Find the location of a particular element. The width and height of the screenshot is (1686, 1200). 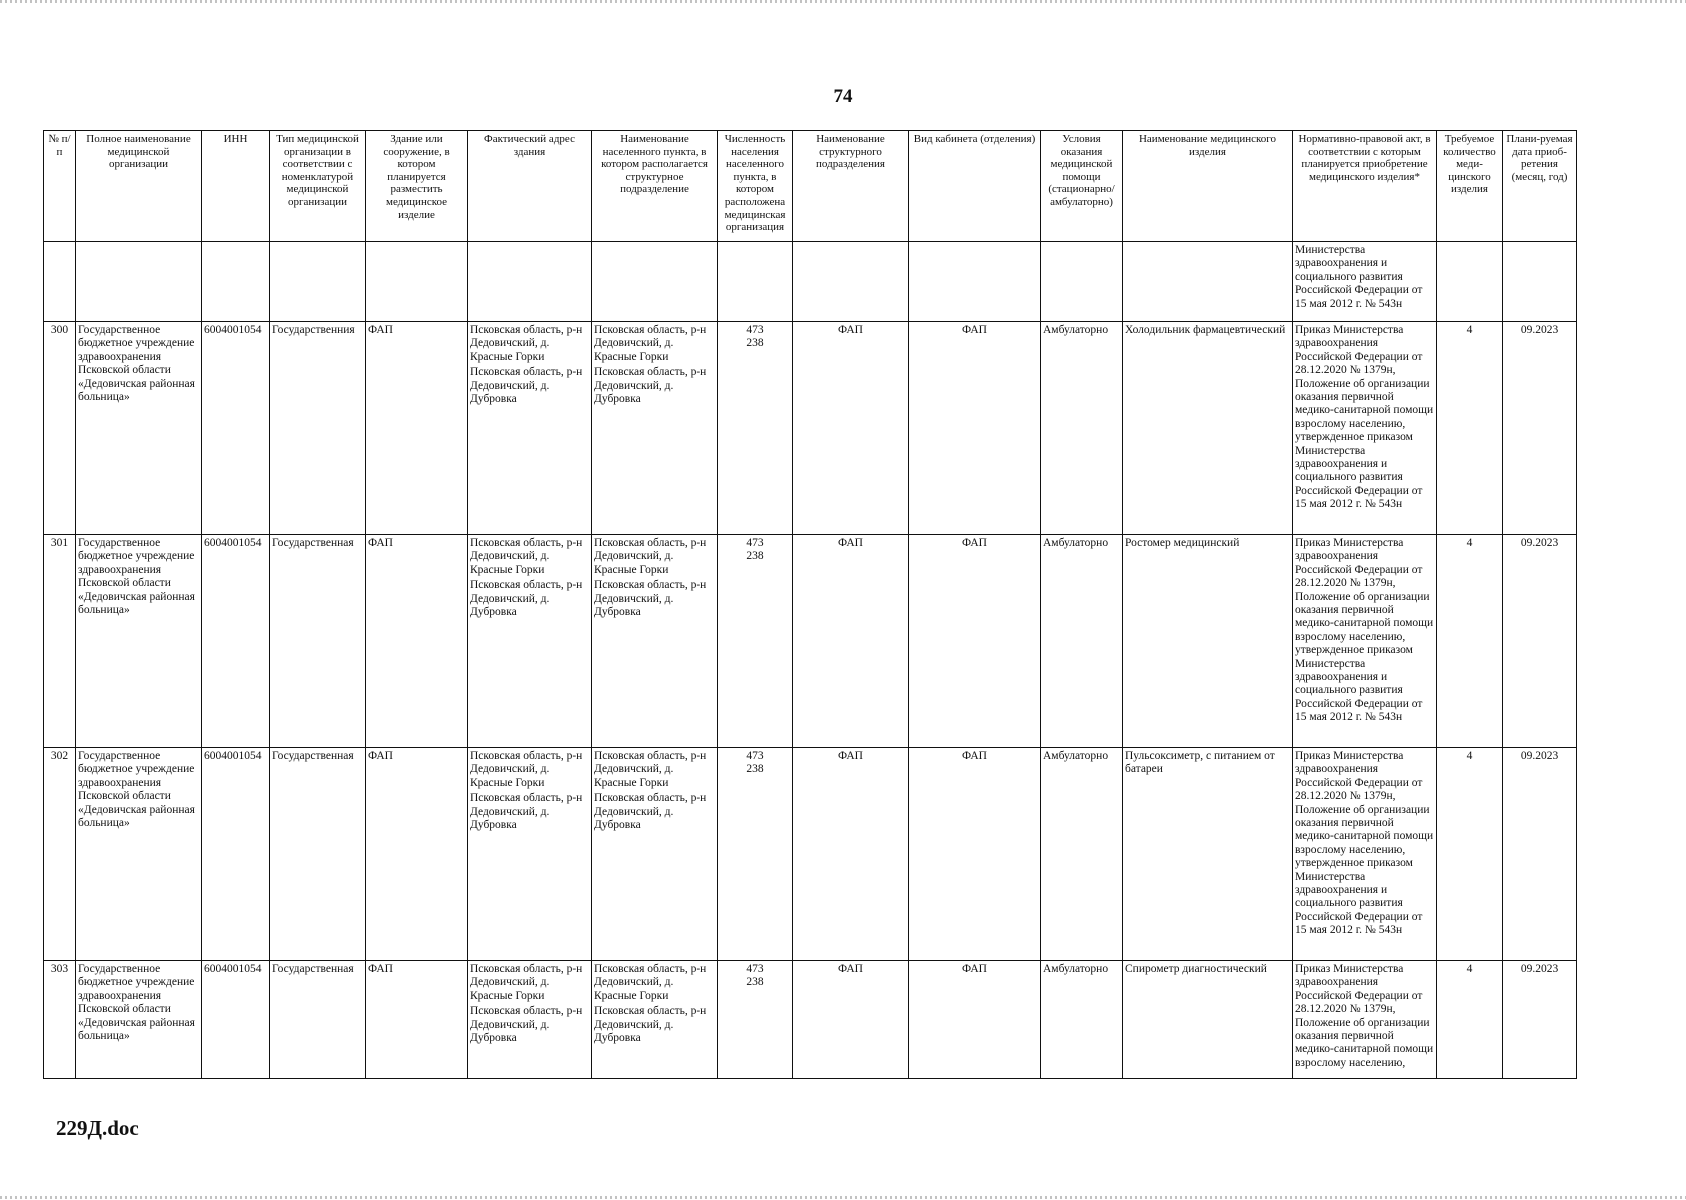

cell-type: Государственния is located at coordinates (317, 428).